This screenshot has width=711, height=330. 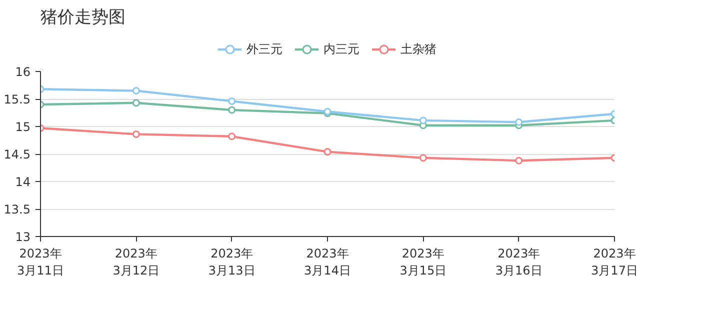 What do you see at coordinates (264, 49) in the screenshot?
I see `legend-label: 外三元` at bounding box center [264, 49].